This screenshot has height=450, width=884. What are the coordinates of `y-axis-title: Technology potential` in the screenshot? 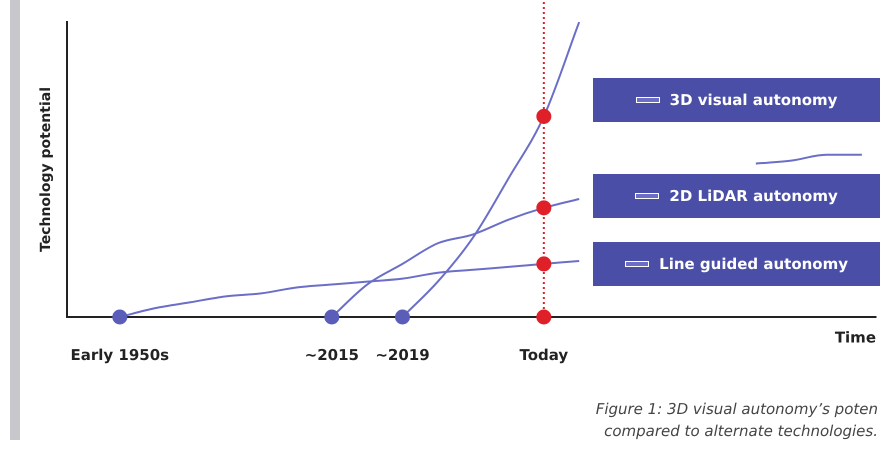 It's located at (46, 169).